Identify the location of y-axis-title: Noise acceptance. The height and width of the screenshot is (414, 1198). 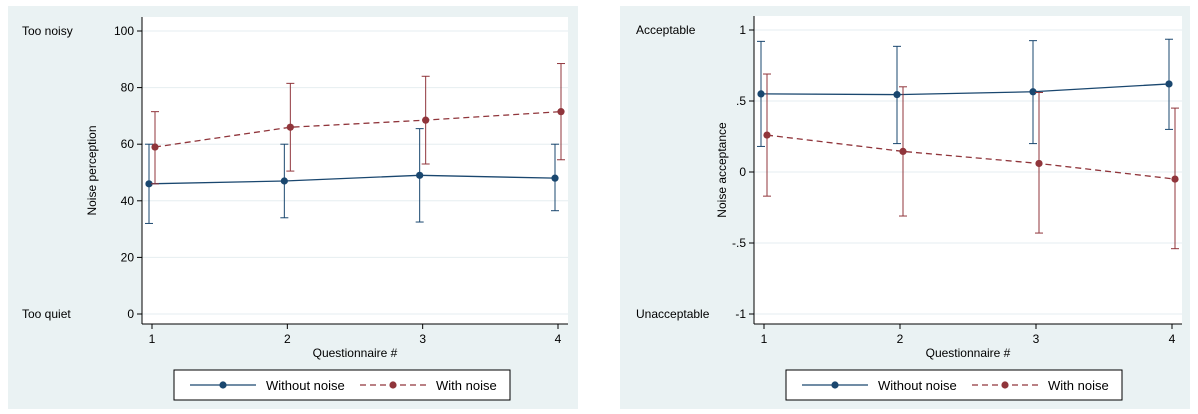
(722, 170).